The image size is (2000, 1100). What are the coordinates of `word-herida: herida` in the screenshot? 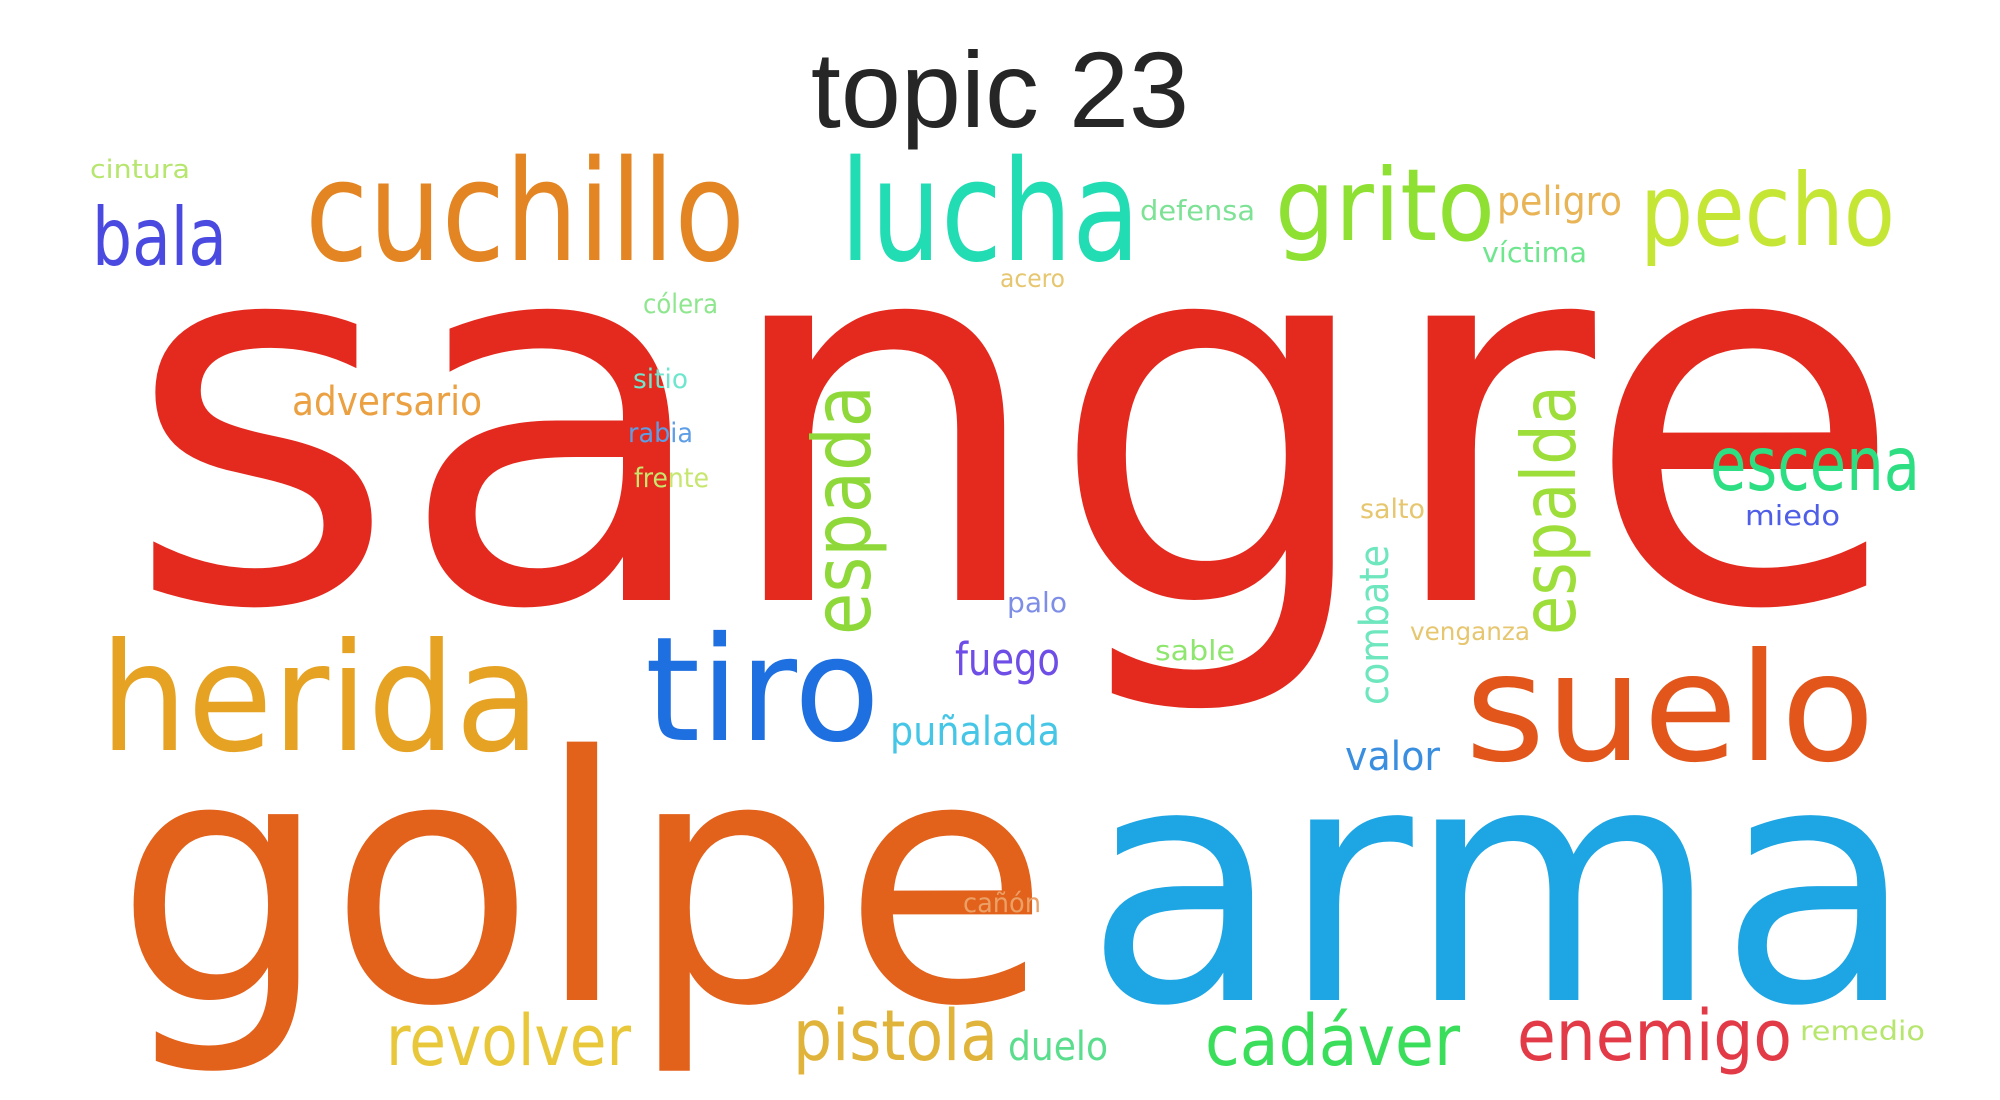 It's located at (320, 699).